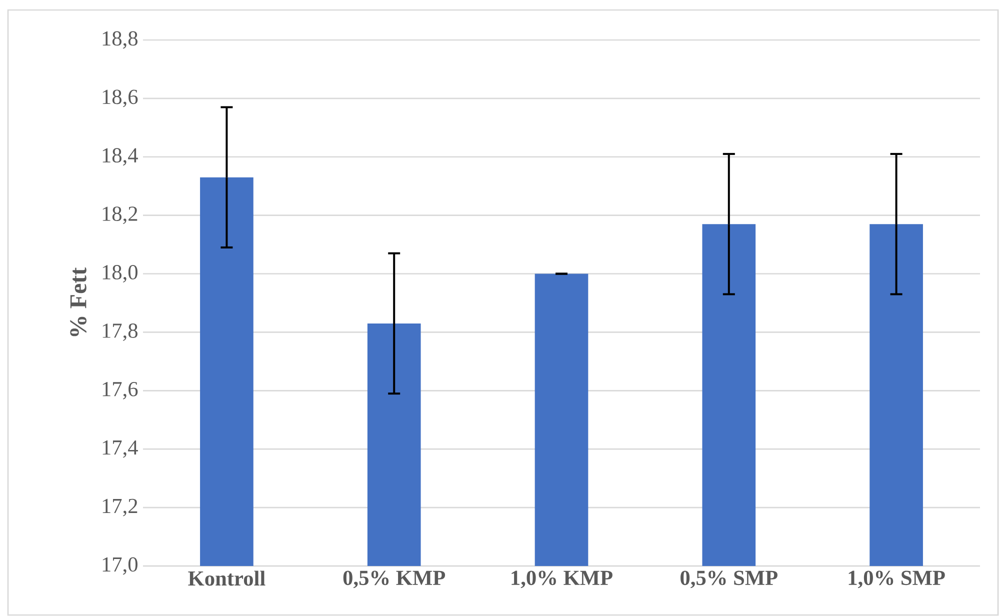 Image resolution: width=999 pixels, height=616 pixels. Describe the element at coordinates (120, 507) in the screenshot. I see `y-tick-label: 17,2` at that location.